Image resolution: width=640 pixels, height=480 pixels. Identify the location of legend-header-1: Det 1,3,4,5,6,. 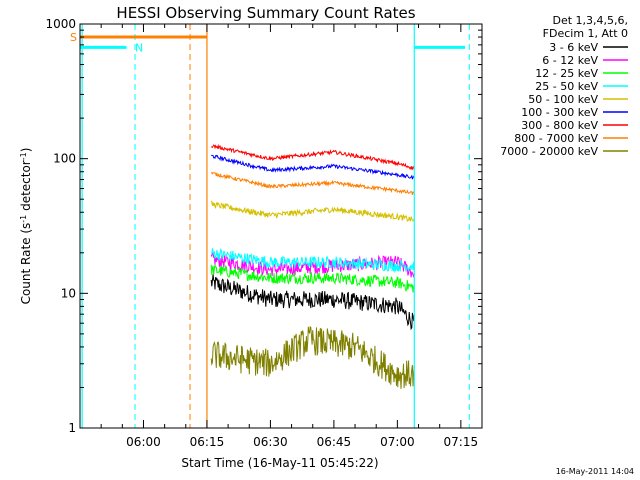
(590, 20).